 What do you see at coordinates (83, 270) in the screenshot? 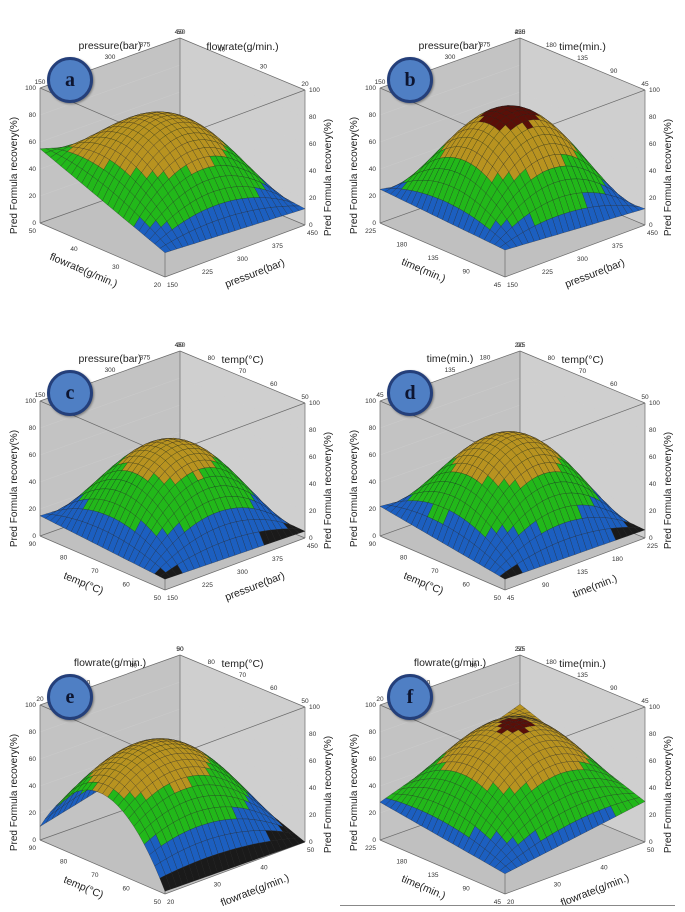
I see `y-axis-label: flowrate(g/min.)` at bounding box center [83, 270].